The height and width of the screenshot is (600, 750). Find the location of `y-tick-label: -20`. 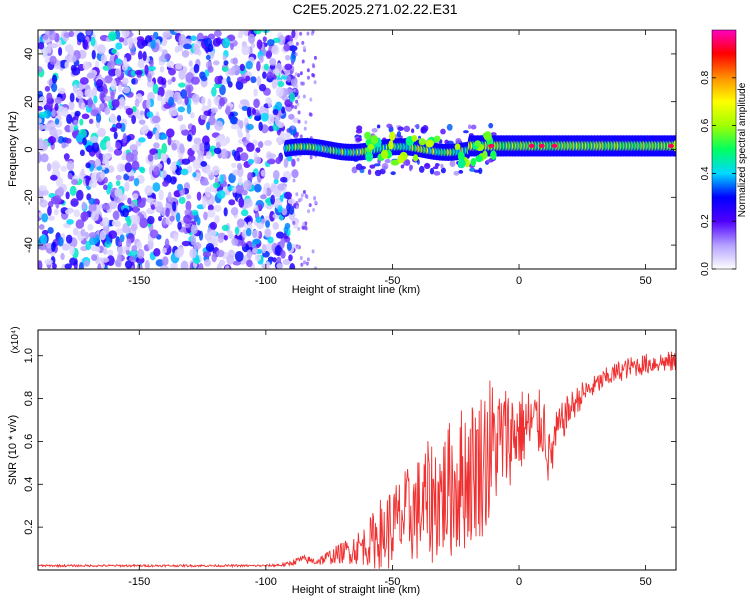

y-tick-label: -20 is located at coordinates (29, 197).